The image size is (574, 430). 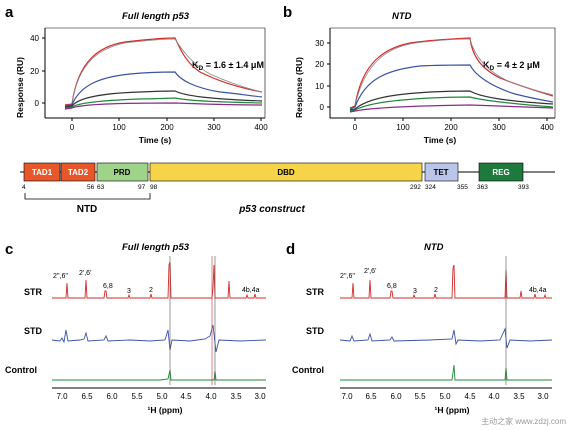 I want to click on panel-b-xtick: 0, so click(x=355, y=127).